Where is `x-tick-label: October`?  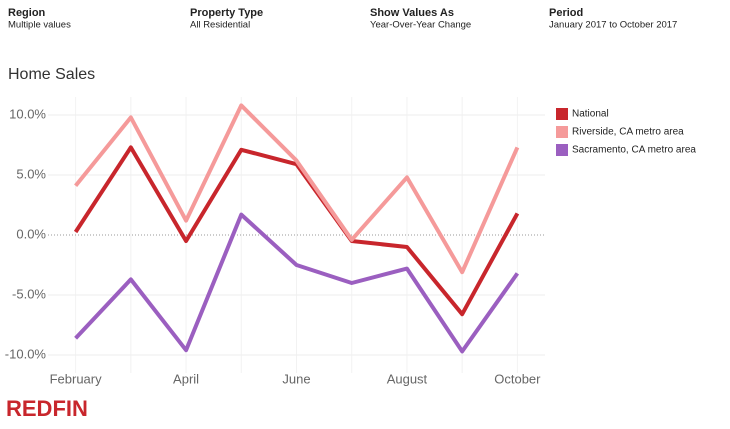 x-tick-label: October is located at coordinates (517, 378).